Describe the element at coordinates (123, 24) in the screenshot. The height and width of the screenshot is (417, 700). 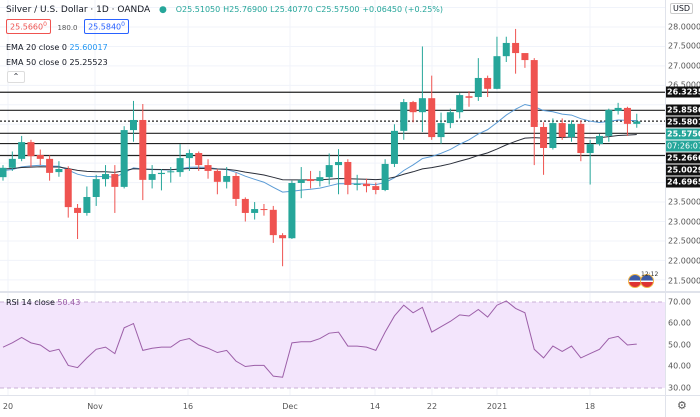
I see `buy-price-sup: 0` at that location.